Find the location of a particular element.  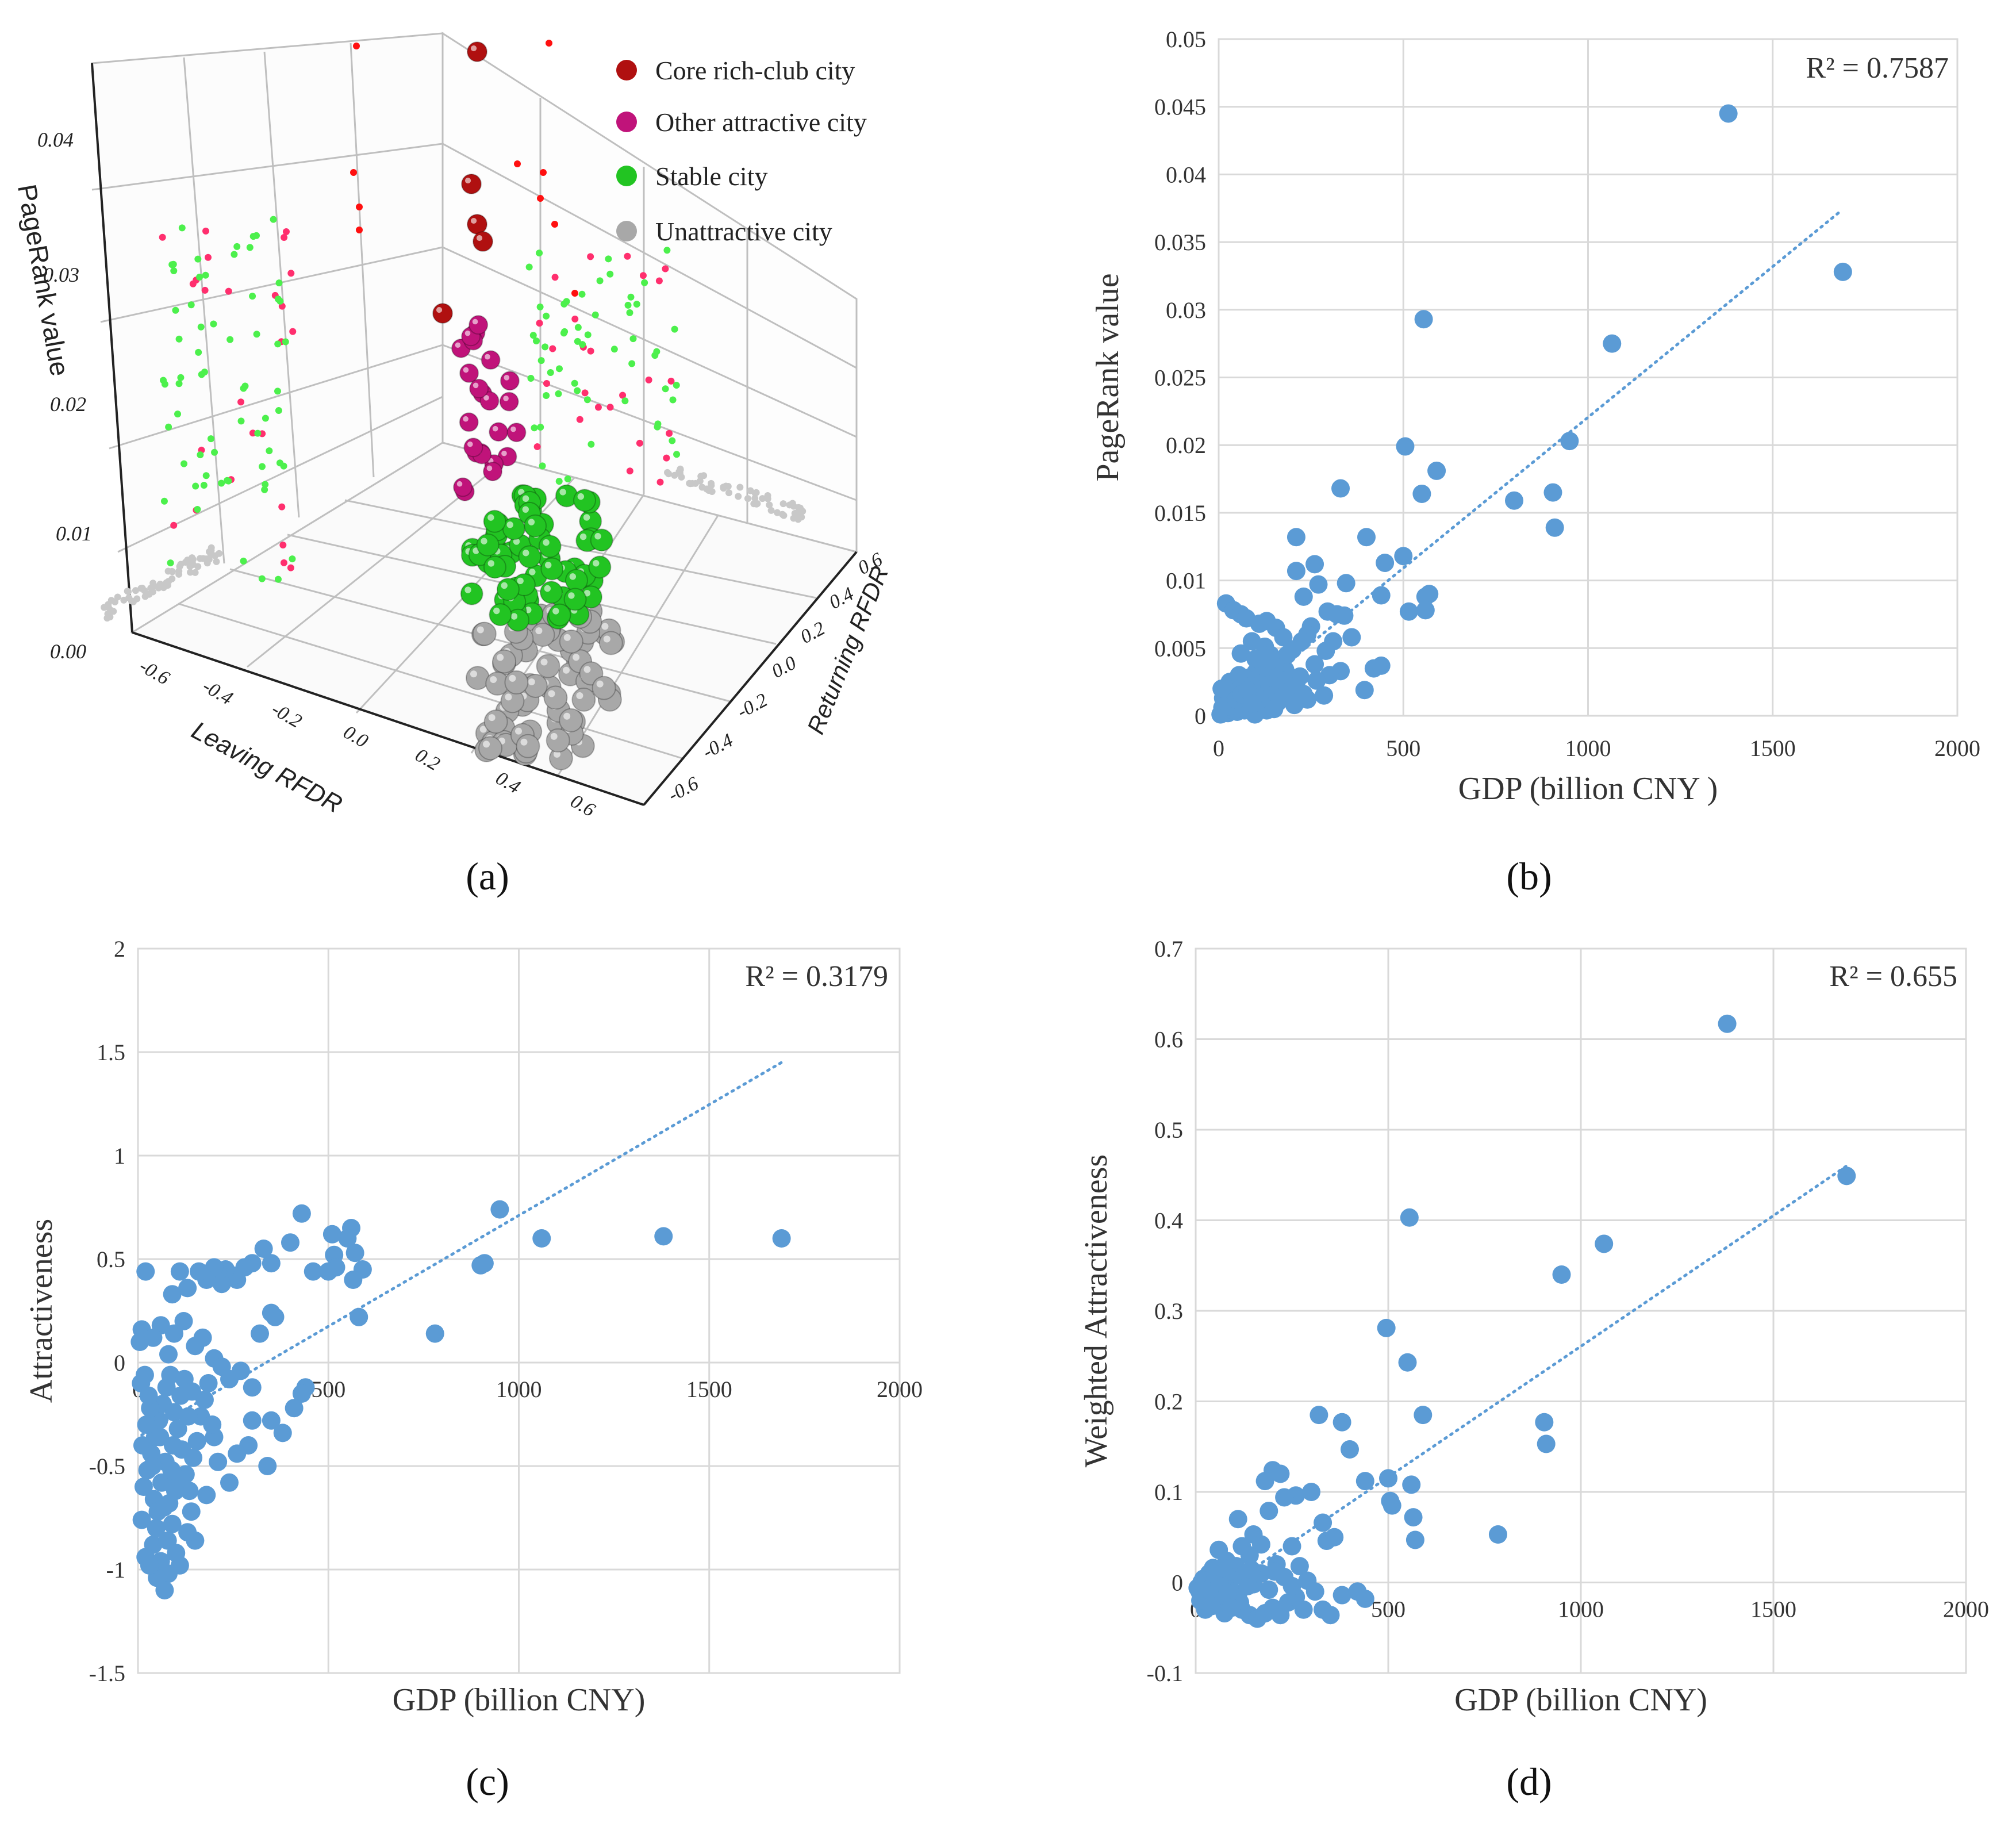

y-tick-label: 0.015 is located at coordinates (1180, 513).